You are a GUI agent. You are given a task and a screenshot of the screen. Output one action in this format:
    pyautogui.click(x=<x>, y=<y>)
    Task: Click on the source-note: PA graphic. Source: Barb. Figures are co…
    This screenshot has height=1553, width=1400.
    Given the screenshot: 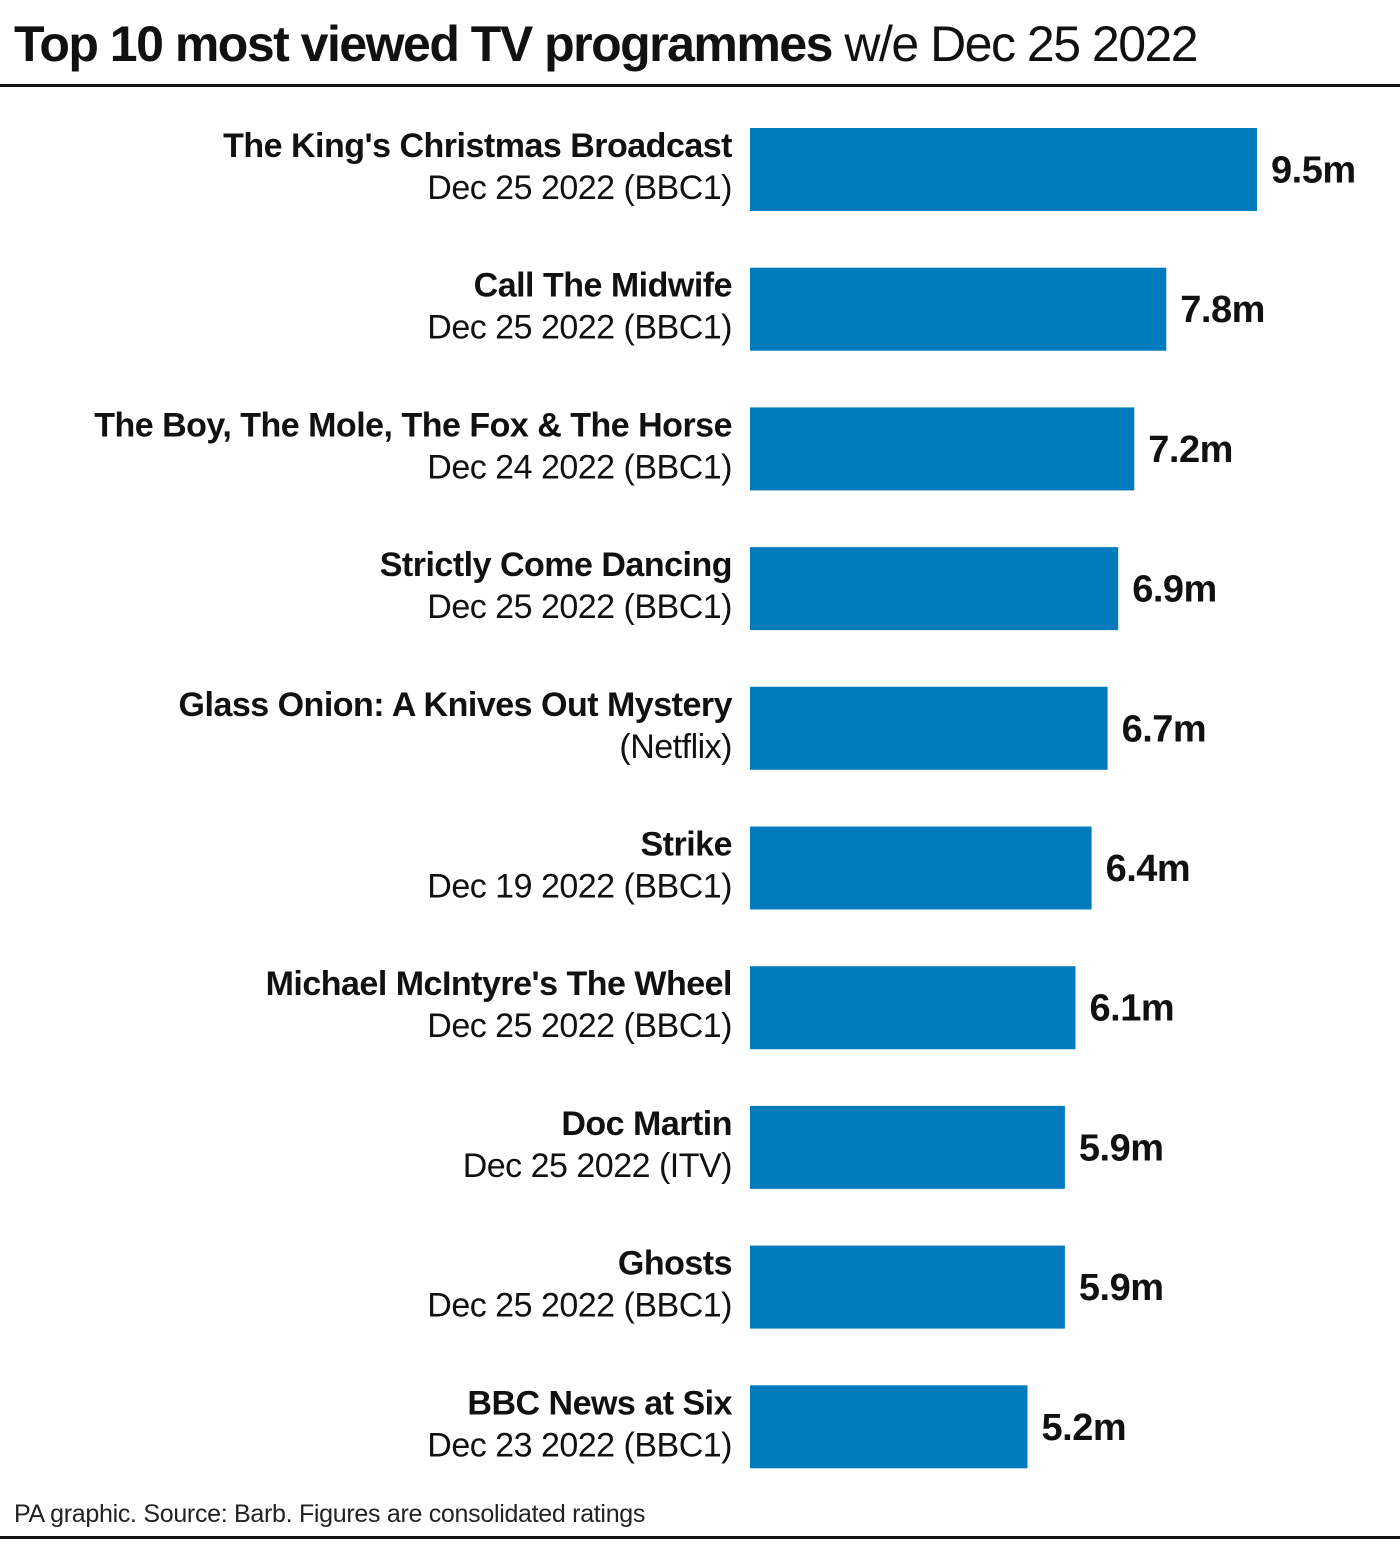 What is the action you would take?
    pyautogui.click(x=330, y=1514)
    